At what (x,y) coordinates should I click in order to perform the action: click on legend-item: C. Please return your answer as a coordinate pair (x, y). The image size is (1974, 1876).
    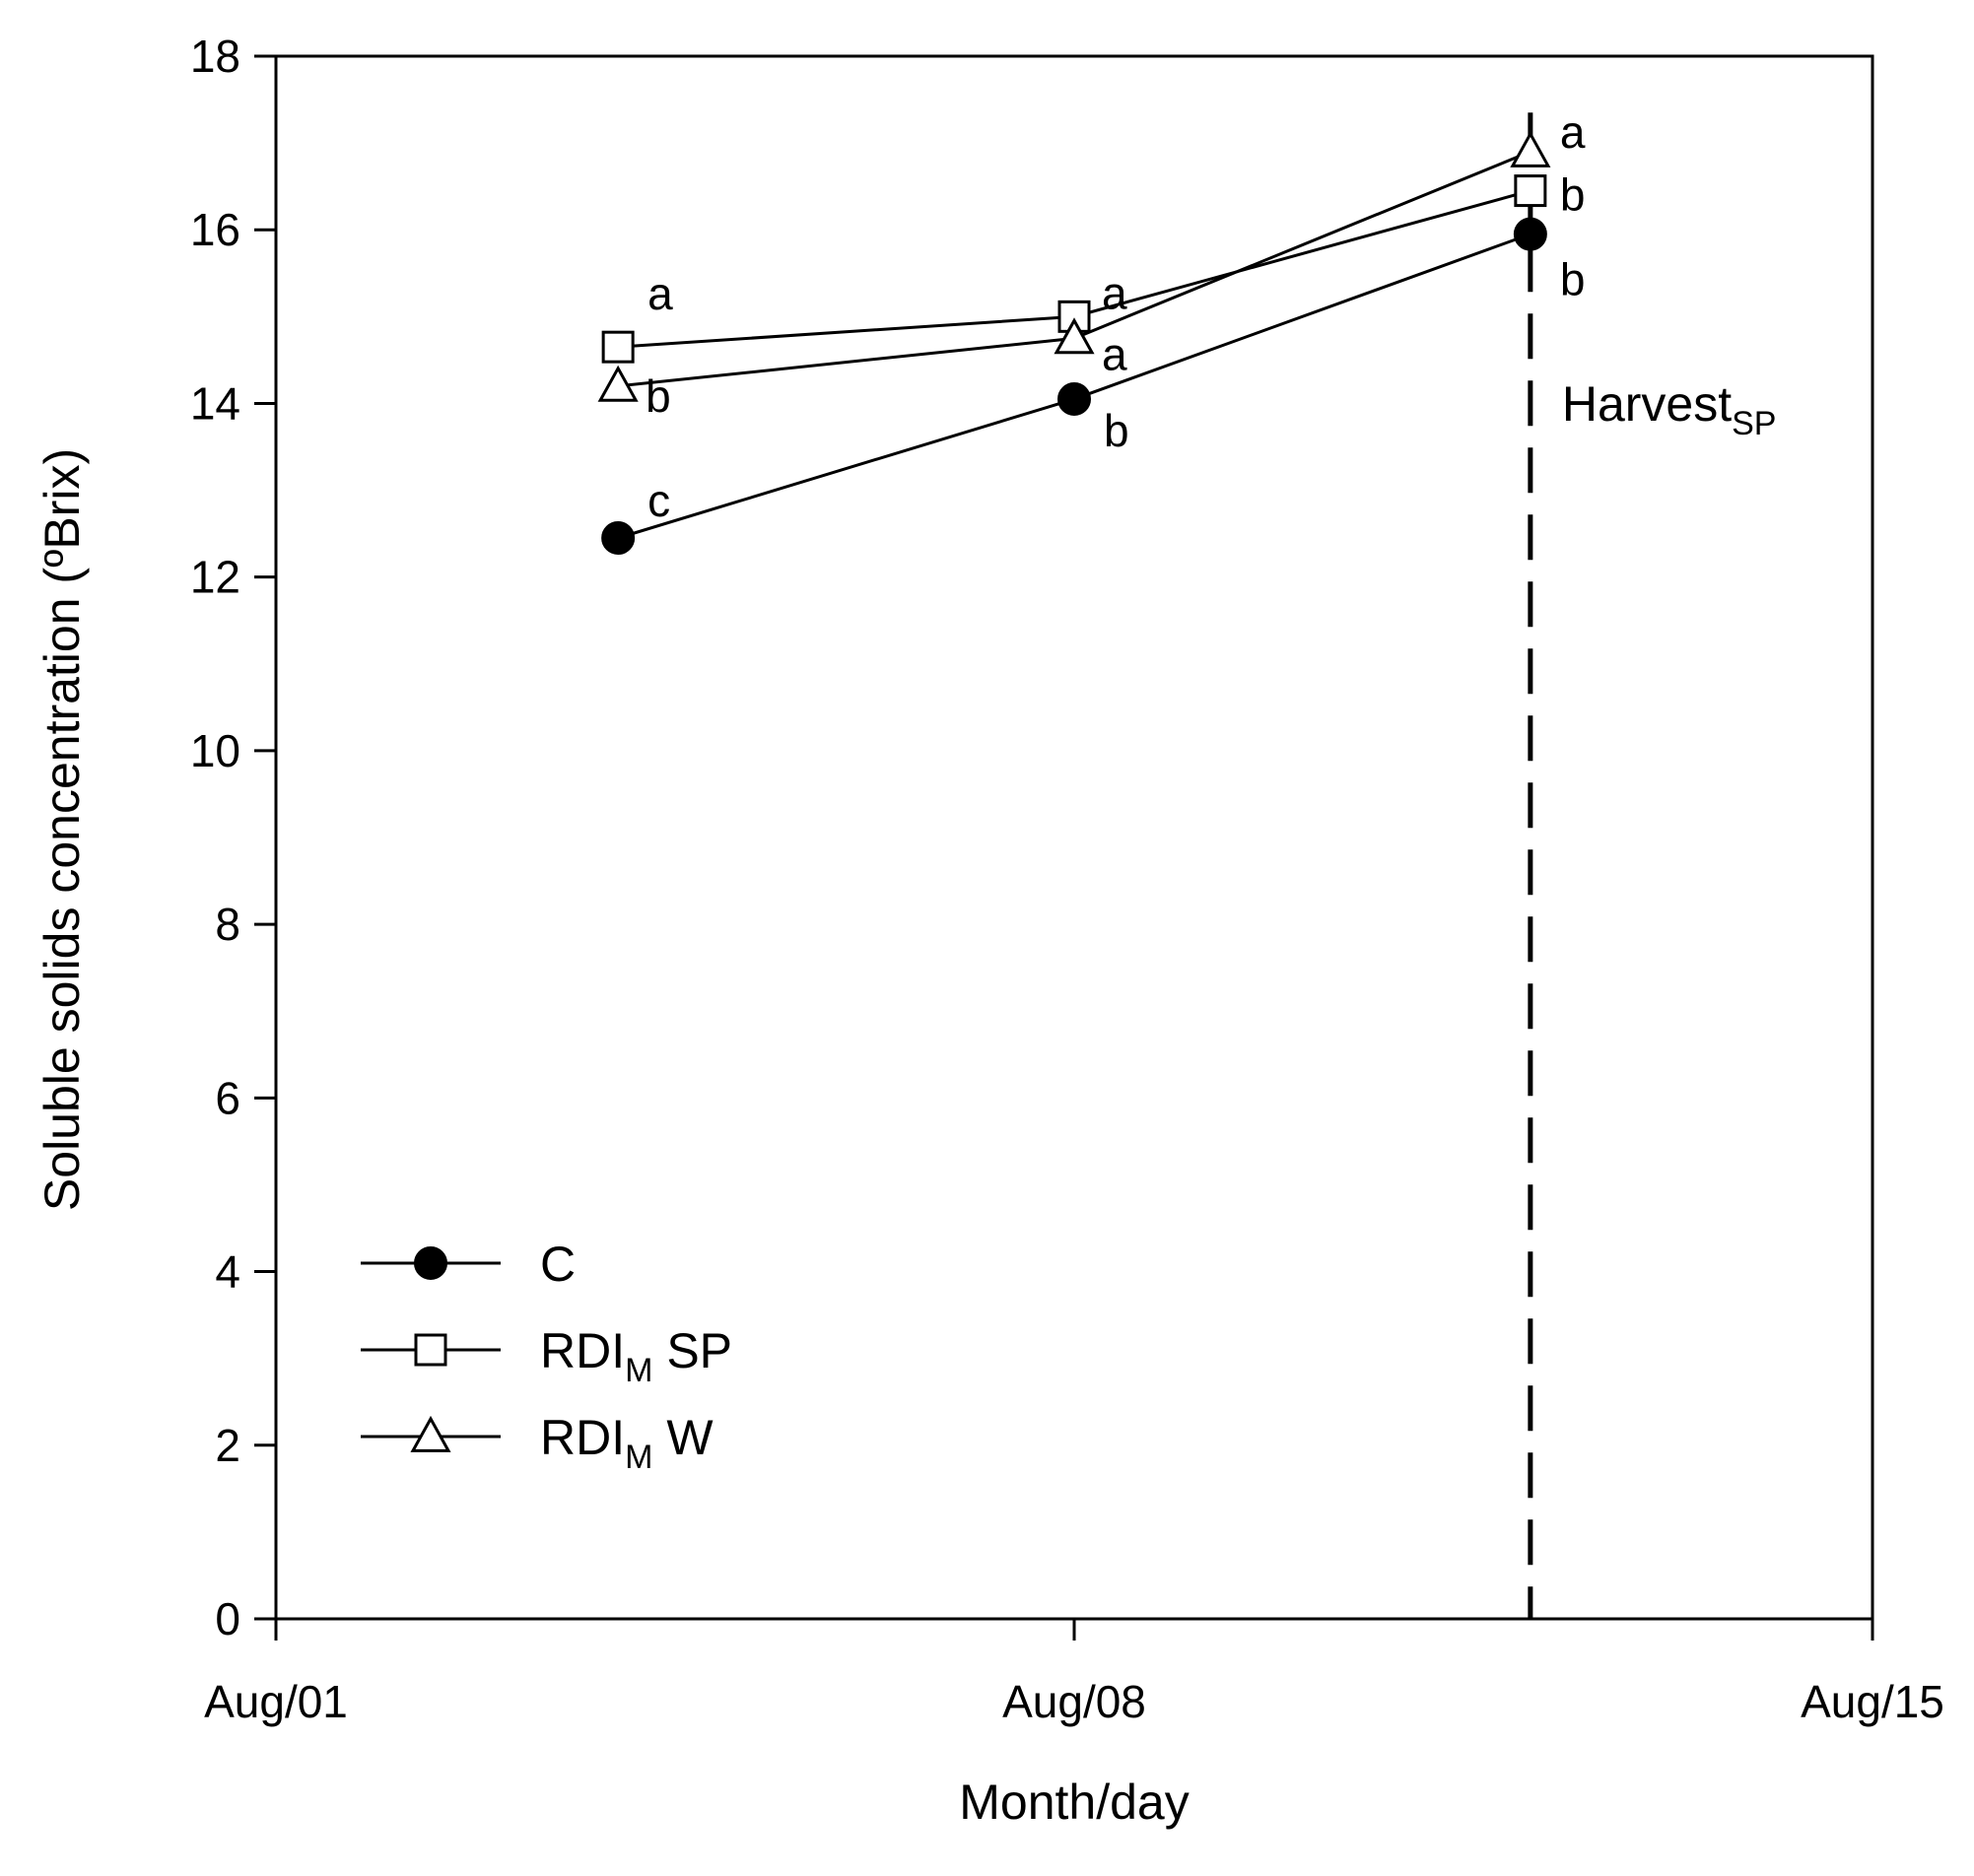
    Looking at the image, I should click on (469, 1264).